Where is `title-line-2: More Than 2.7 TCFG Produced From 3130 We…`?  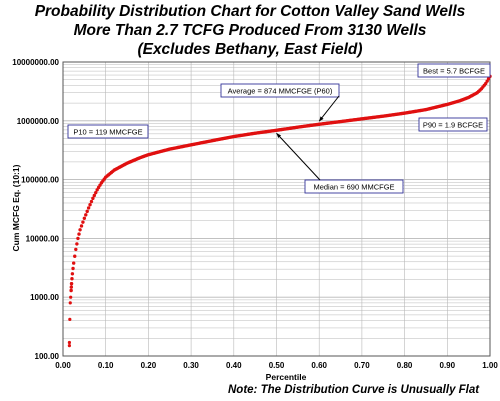
title-line-2: More Than 2.7 TCFG Produced From 3130 We… is located at coordinates (250, 30).